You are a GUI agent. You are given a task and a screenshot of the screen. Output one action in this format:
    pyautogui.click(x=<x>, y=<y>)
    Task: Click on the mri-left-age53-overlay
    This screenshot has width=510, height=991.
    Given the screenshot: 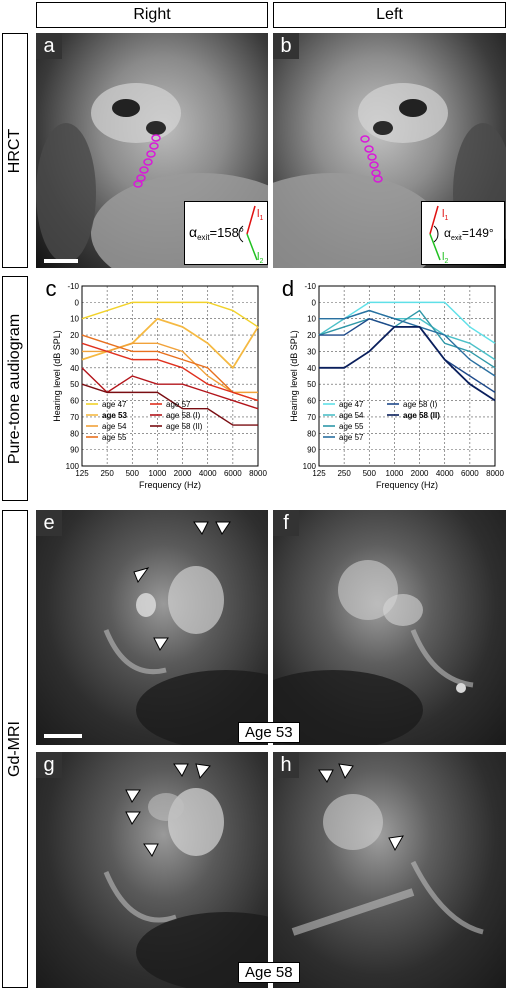 What is the action you would take?
    pyautogui.click(x=373, y=652)
    